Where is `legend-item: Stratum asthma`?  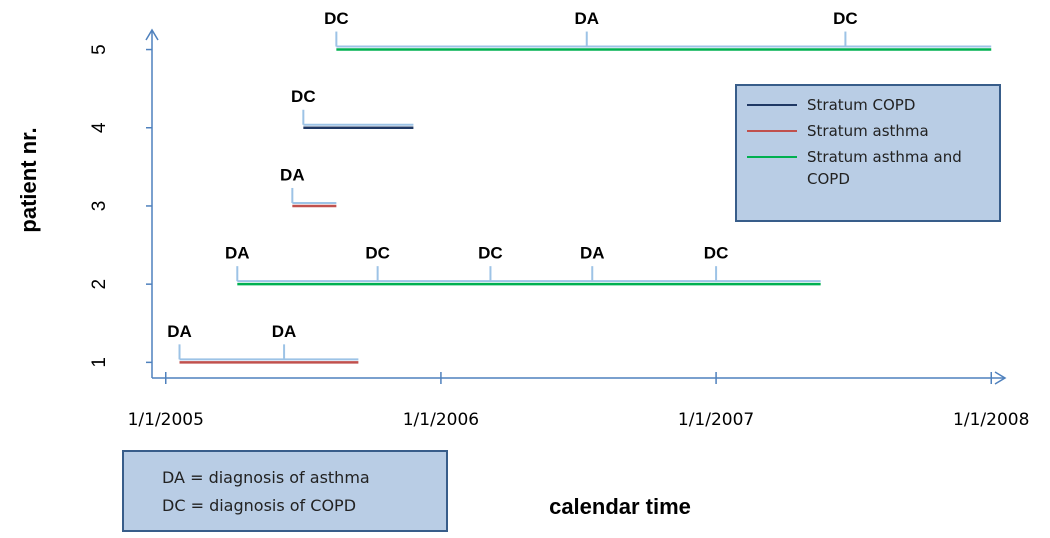 legend-item: Stratum asthma is located at coordinates (868, 131).